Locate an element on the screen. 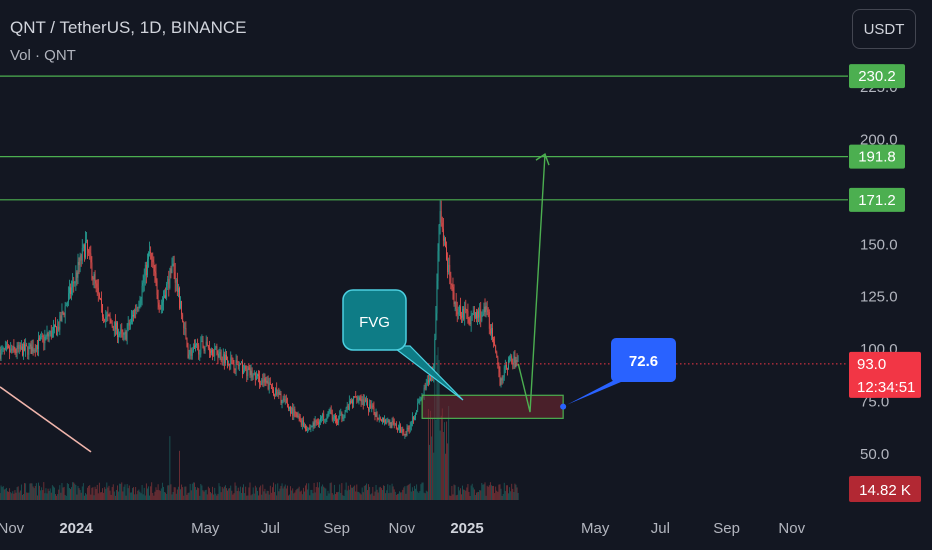 The image size is (932, 550). trend-line is located at coordinates (46, 419).